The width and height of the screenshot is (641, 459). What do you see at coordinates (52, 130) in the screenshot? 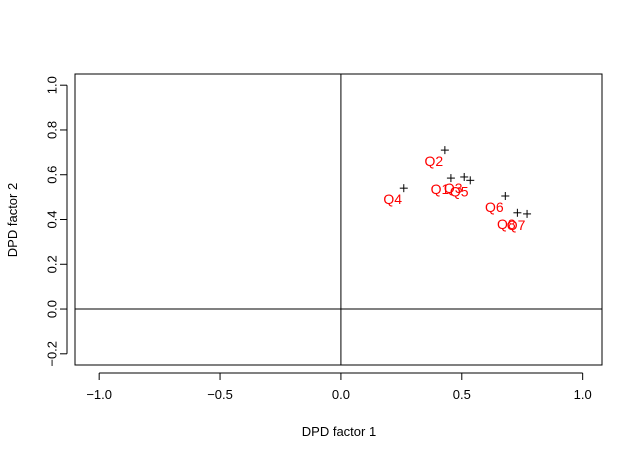
I see `y-tick-label: 0.8` at bounding box center [52, 130].